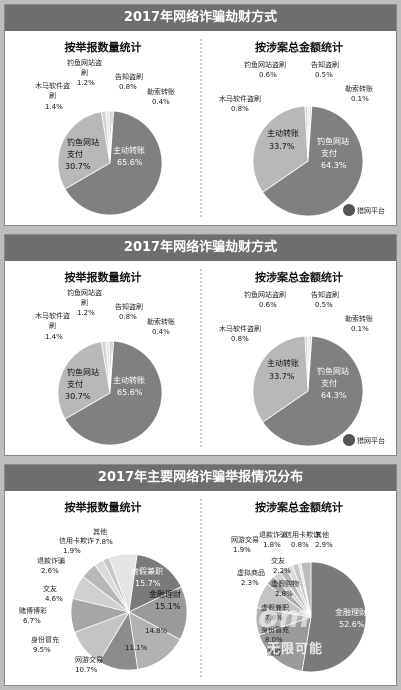 This screenshot has width=401, height=690. Describe the element at coordinates (76, 540) in the screenshot. I see `slice-label: 信用卡欺诈` at that location.